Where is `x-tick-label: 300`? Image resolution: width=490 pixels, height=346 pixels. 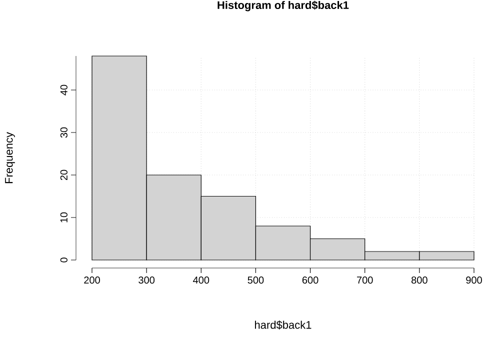
x-tick-label: 300 is located at coordinates (146, 280).